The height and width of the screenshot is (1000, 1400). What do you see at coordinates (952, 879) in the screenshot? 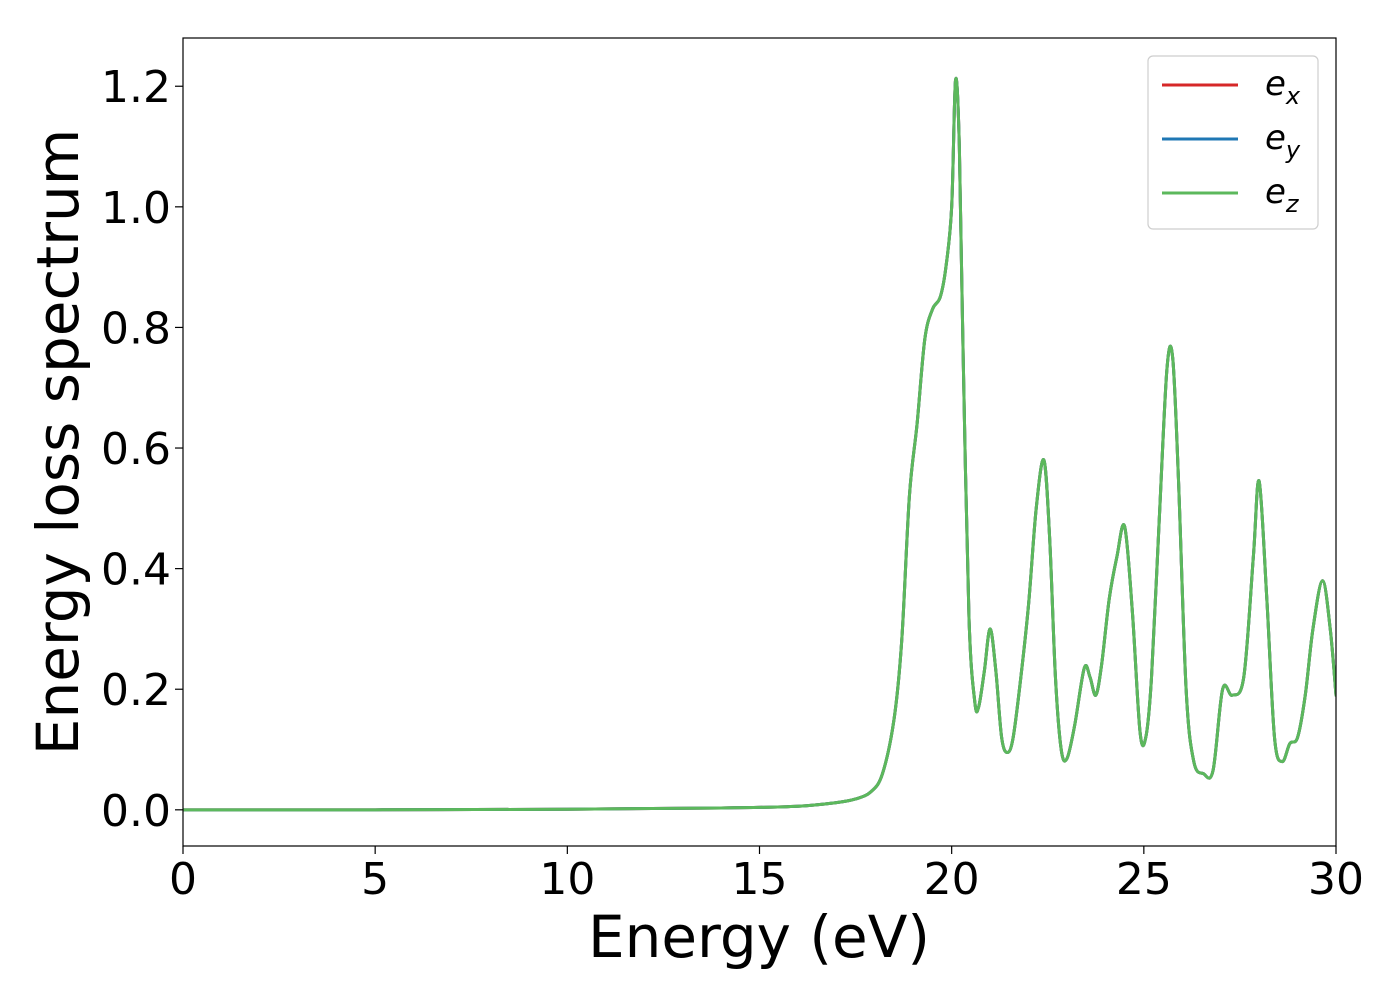
I see `x-tick-label: 20` at bounding box center [952, 879].